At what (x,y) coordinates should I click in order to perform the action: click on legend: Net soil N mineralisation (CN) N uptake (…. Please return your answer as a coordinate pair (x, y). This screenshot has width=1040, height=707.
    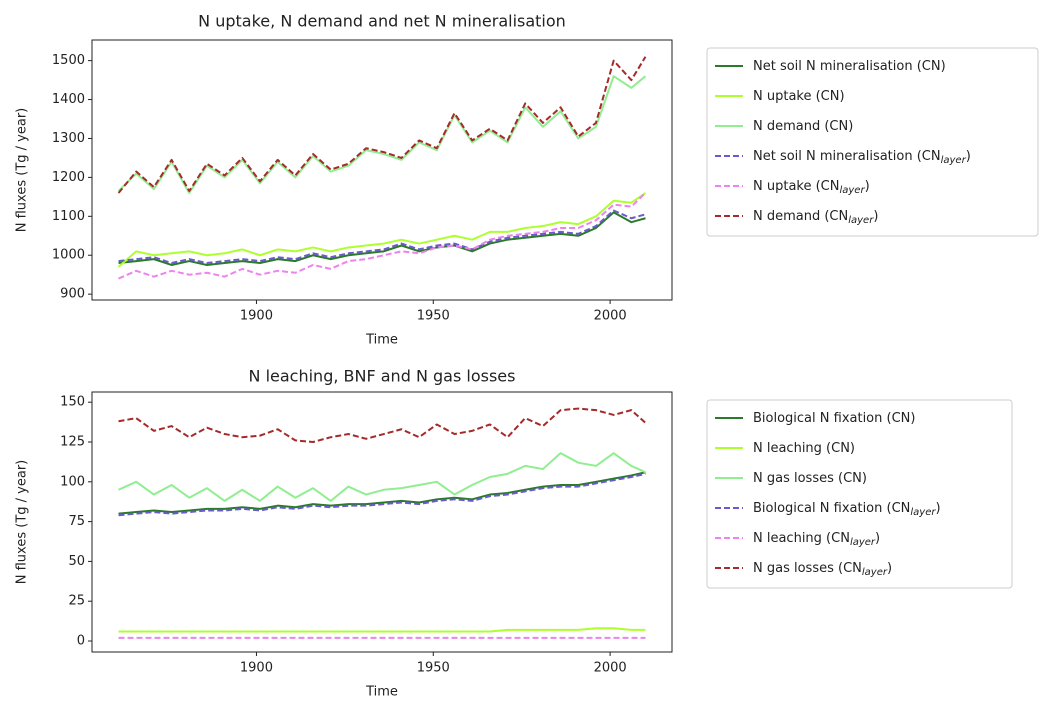
    Looking at the image, I should click on (872, 142).